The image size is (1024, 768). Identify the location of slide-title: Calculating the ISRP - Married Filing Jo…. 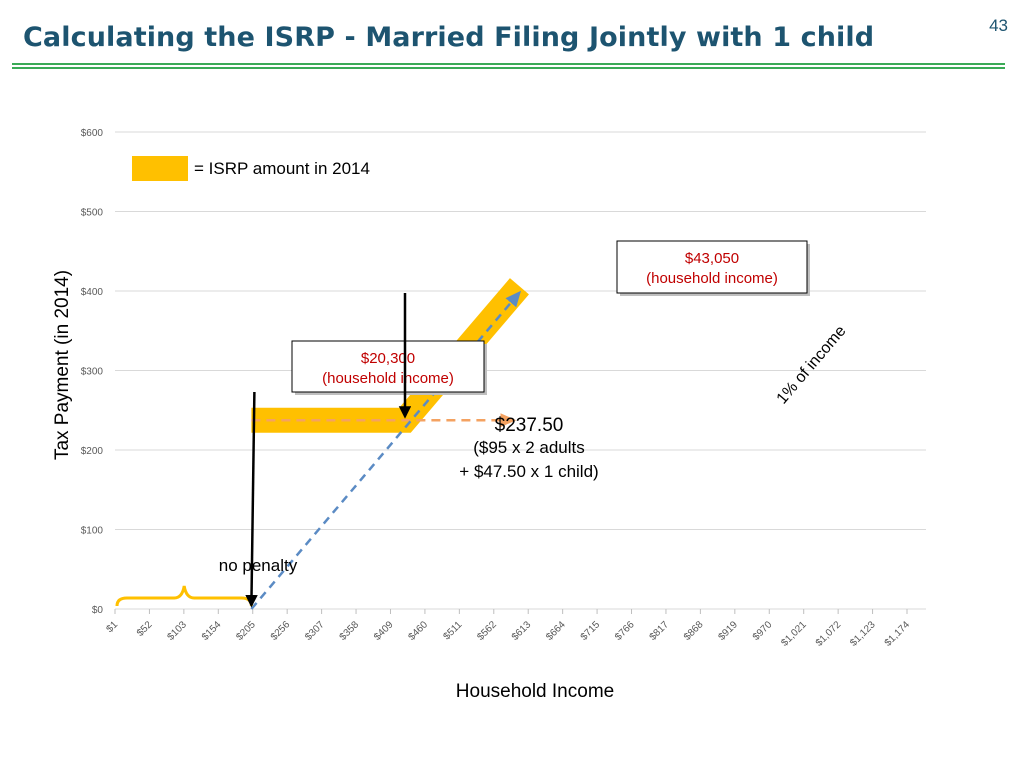
(449, 37).